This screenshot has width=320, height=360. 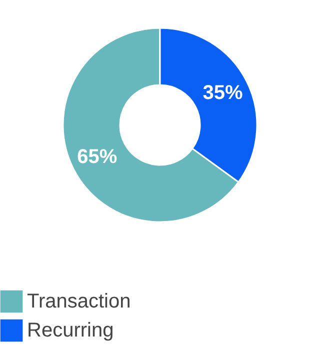 What do you see at coordinates (70, 331) in the screenshot?
I see `legend-label: Recurring` at bounding box center [70, 331].